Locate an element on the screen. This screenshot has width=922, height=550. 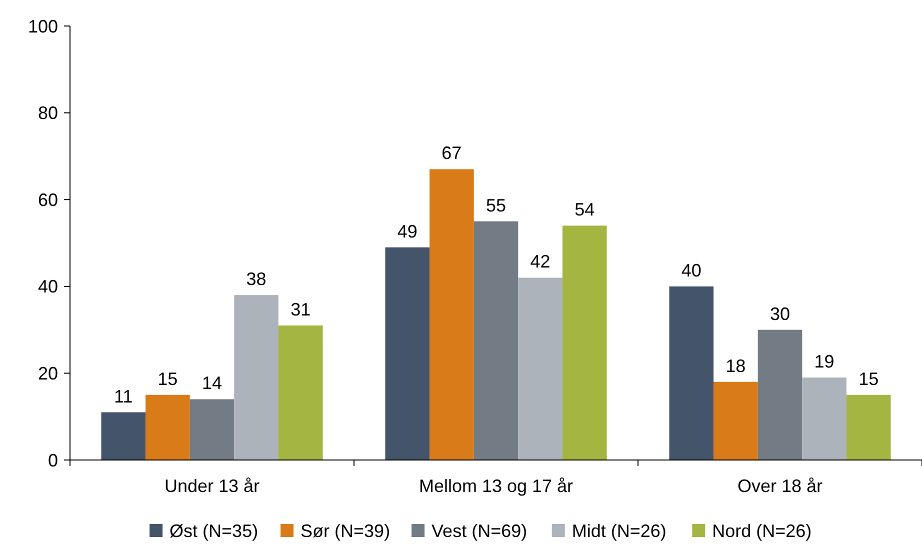
legend-label: Vest (N=69) is located at coordinates (480, 531).